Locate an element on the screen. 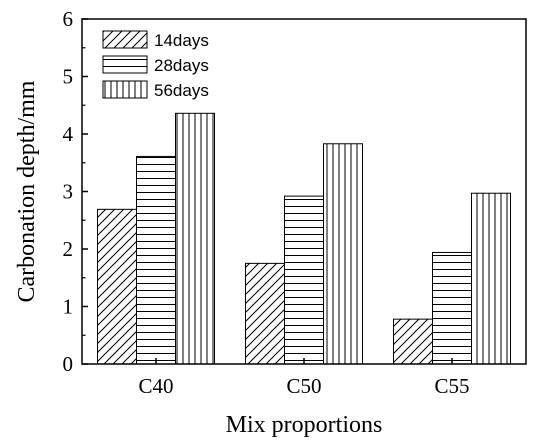 The height and width of the screenshot is (448, 550). x-tick-label: C40 is located at coordinates (155, 386).